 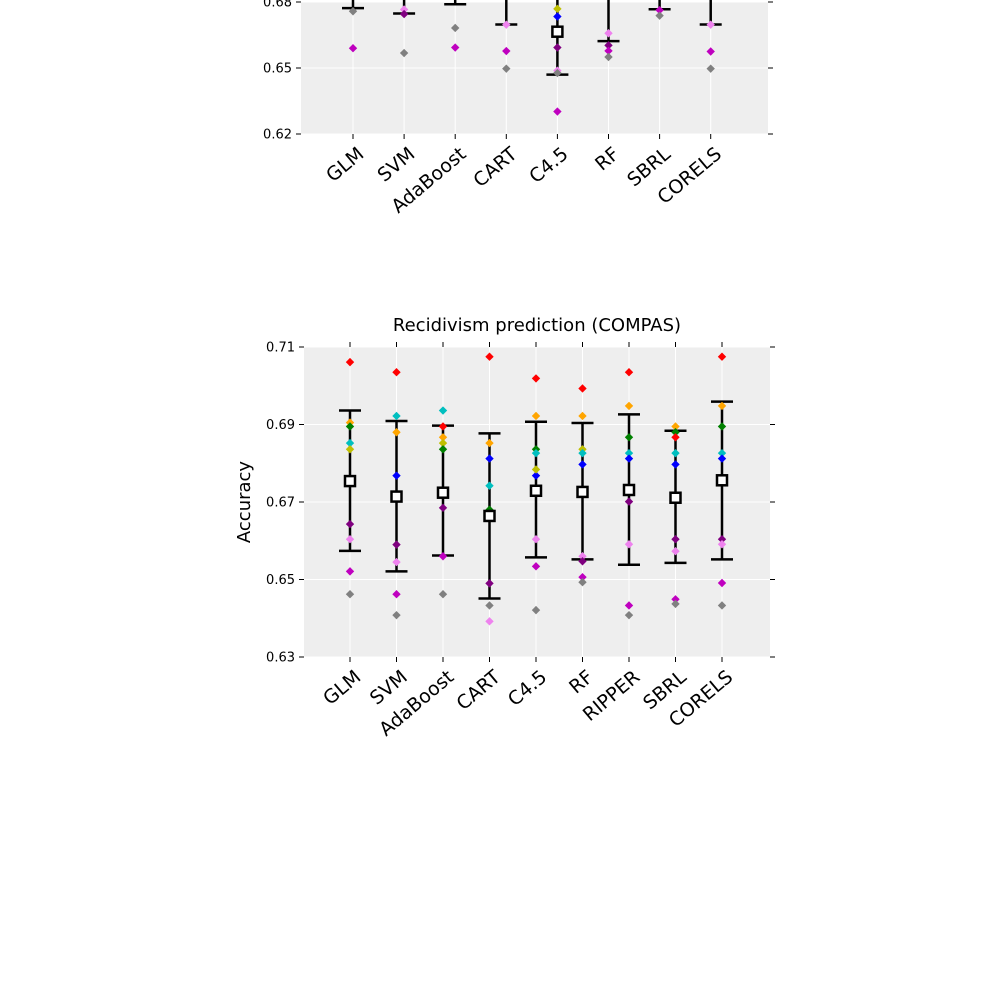 I want to click on chart-title: Recidivism prediction (COMPAS), so click(x=537, y=325).